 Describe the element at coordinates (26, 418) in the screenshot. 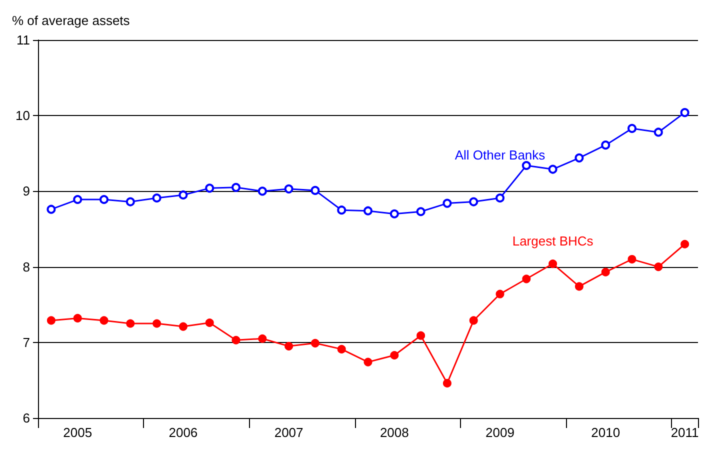

I see `y-tick-label: 6` at that location.